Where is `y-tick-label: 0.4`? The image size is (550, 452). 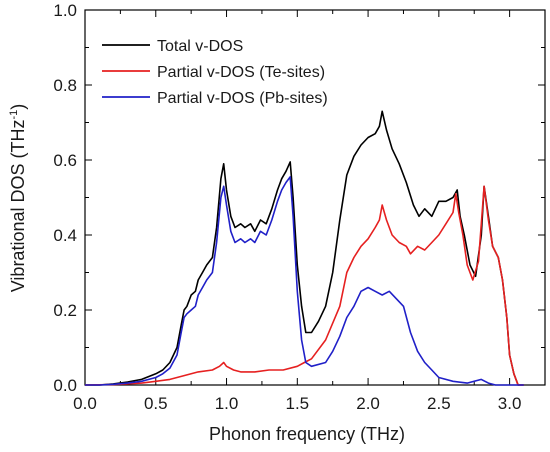 y-tick-label: 0.4 is located at coordinates (65, 235).